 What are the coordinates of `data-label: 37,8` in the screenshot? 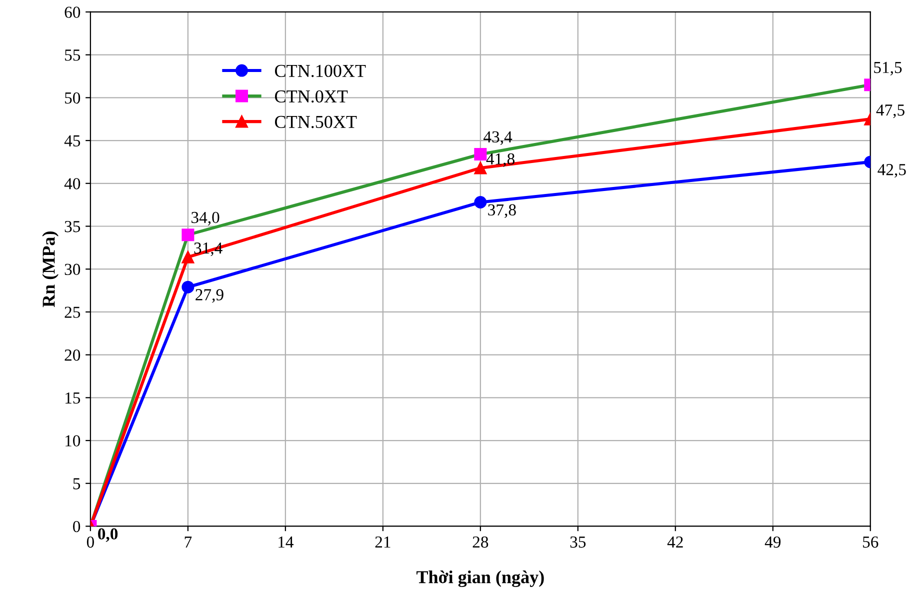 It's located at (502, 211).